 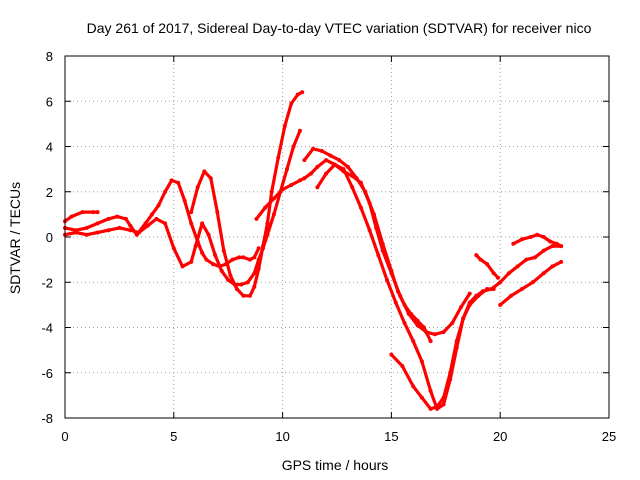 I want to click on x-tick-label: 25, so click(x=609, y=436).